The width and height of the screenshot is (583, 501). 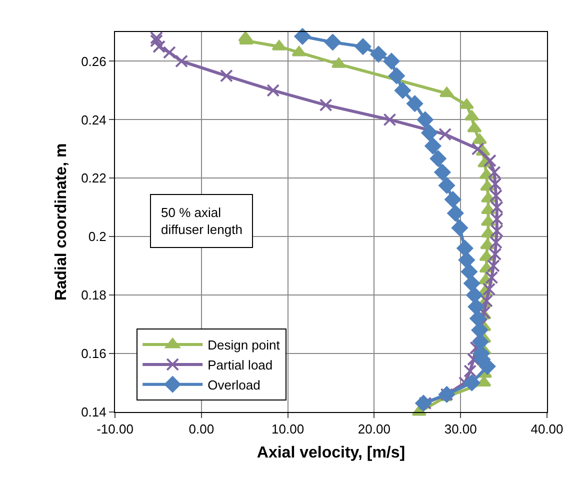 What do you see at coordinates (331, 453) in the screenshot?
I see `x-axis-title: Axial velocity, [m/s]` at bounding box center [331, 453].